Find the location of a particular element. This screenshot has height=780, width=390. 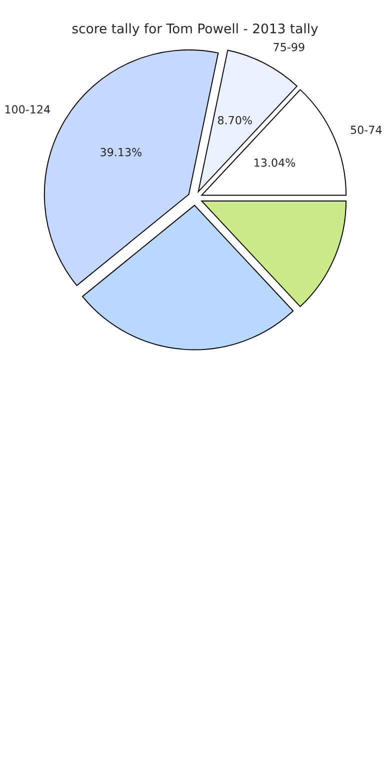

data-label: 8.70% is located at coordinates (235, 120).